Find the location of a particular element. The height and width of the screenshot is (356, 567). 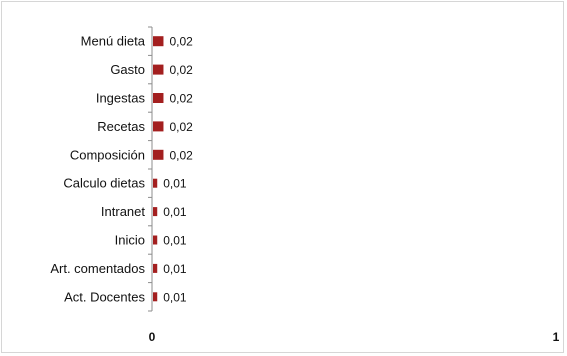

category-label: Menú dieta is located at coordinates (113, 41).